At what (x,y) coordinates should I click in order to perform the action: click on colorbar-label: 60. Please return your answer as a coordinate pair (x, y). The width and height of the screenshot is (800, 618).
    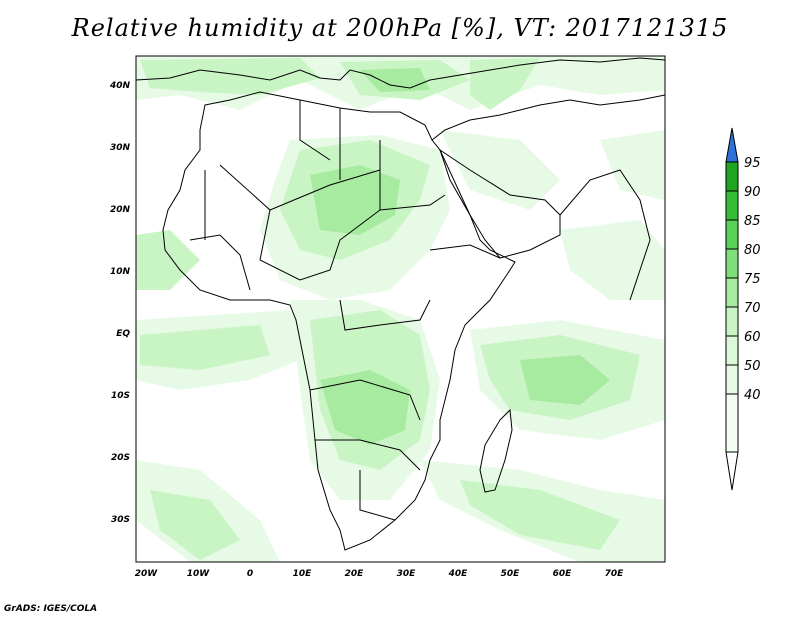
    Looking at the image, I should click on (752, 337).